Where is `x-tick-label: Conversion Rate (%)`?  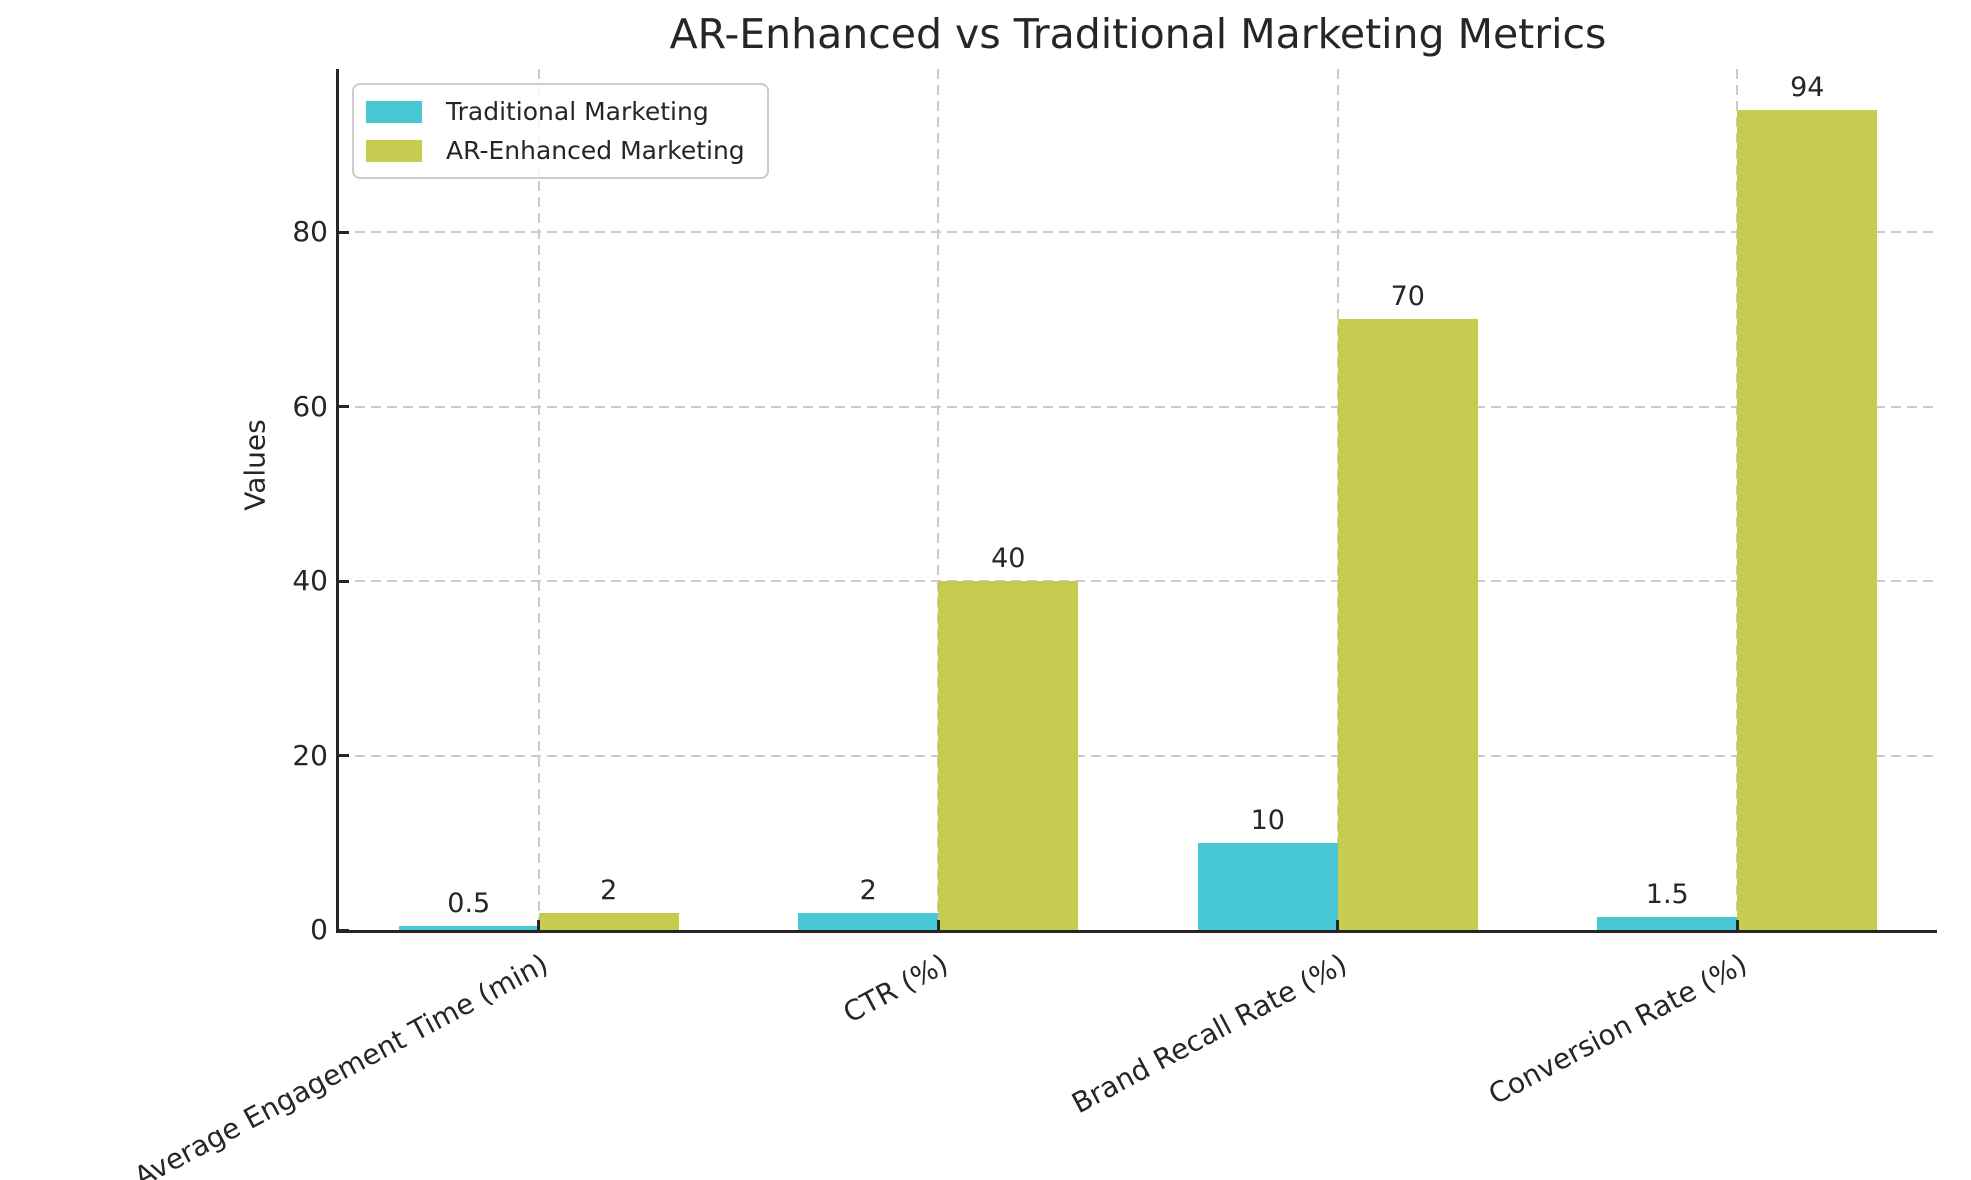
x-tick-label: Conversion Rate (%) is located at coordinates (1617, 1029).